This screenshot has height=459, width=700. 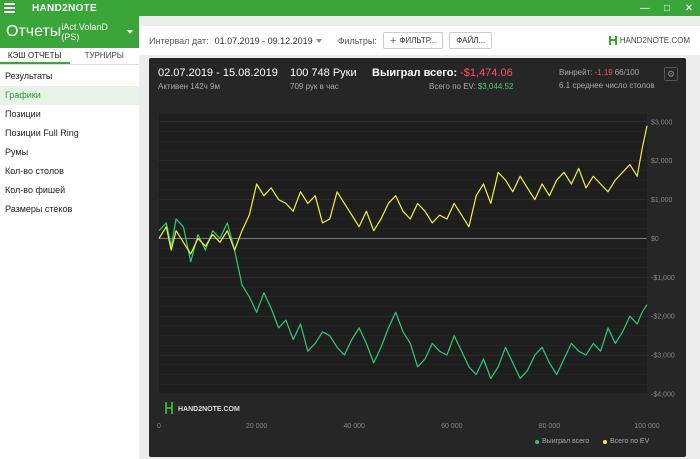 What do you see at coordinates (350, 8) in the screenshot?
I see `title-bar: HAND2NOTE — □ ✕` at bounding box center [350, 8].